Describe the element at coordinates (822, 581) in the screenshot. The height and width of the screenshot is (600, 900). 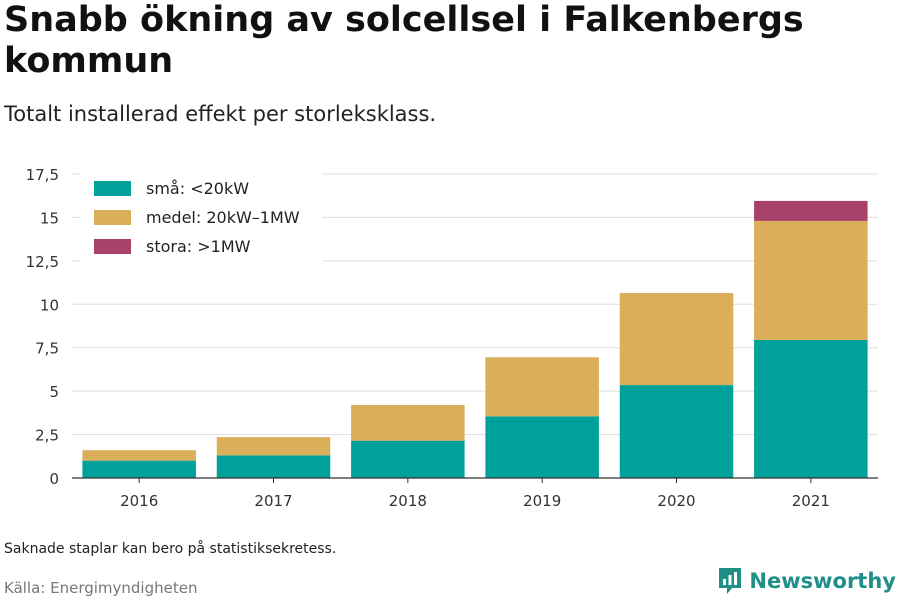
I see `brand-name: Newsworthy` at that location.